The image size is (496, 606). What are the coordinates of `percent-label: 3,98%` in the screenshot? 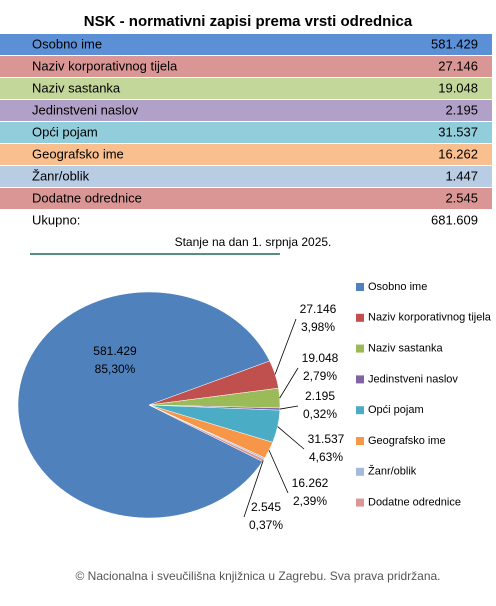 It's located at (318, 327).